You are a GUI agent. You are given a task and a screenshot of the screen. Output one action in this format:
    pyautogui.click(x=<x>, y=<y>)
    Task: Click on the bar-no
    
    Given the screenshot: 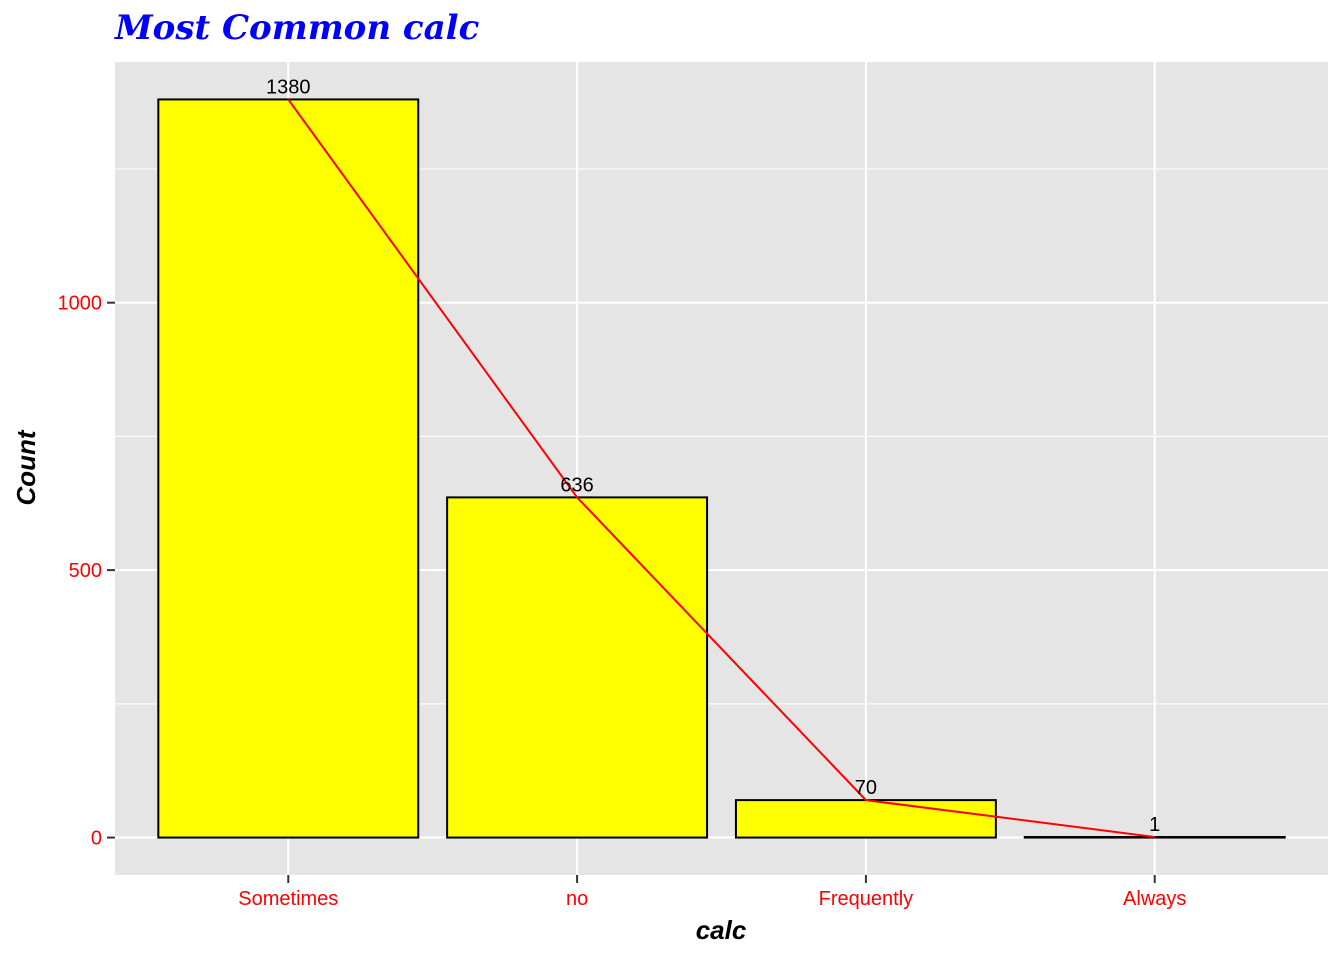 What is the action you would take?
    pyautogui.click(x=577, y=667)
    